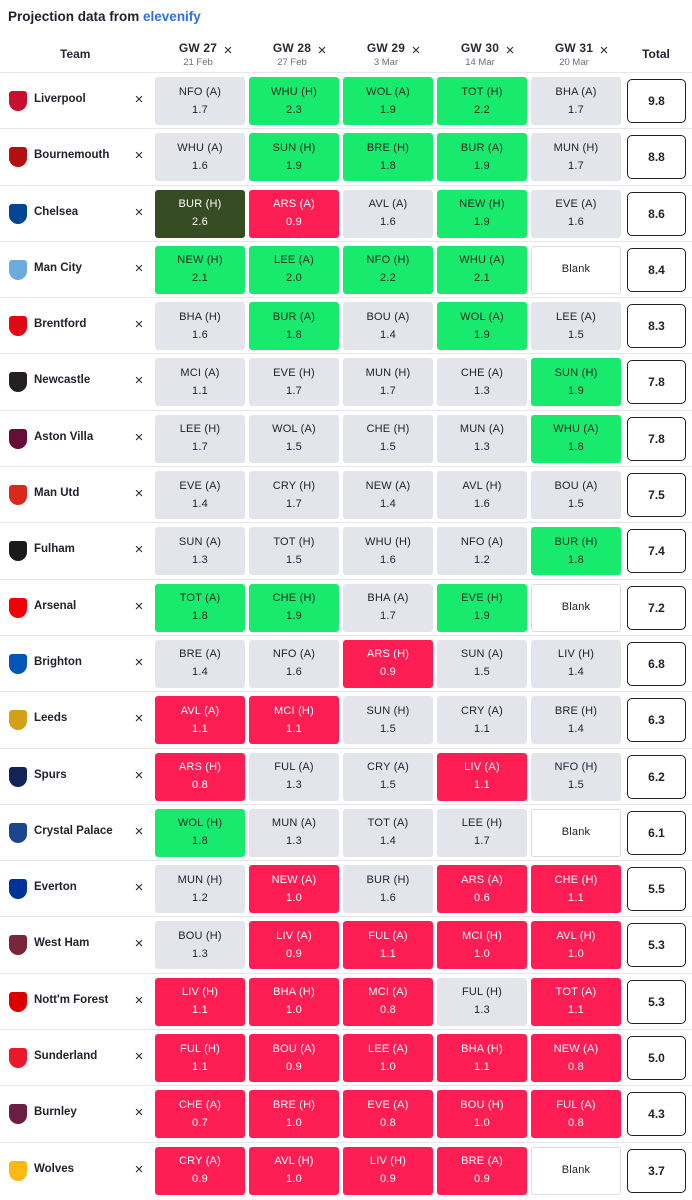 This screenshot has width=692, height=1200. Describe the element at coordinates (482, 945) in the screenshot. I see `fixture-cell: MCI (H) 1.0` at that location.